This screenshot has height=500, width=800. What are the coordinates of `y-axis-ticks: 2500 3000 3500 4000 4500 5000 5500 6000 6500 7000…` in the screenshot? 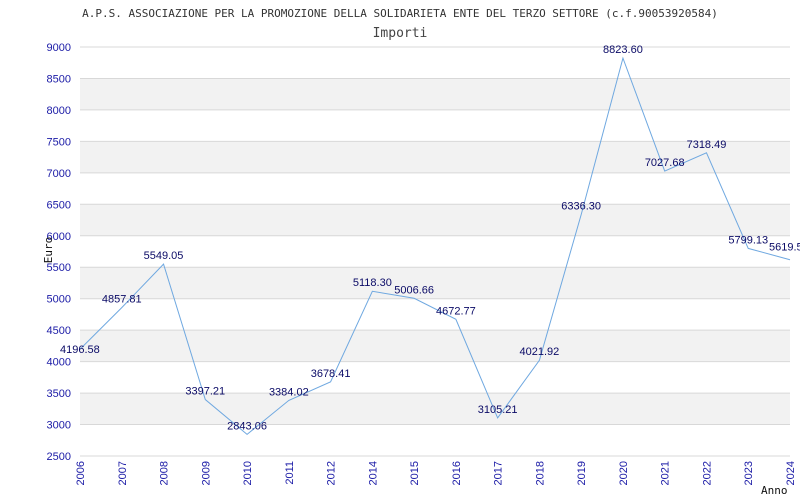 It's located at (59, 252).